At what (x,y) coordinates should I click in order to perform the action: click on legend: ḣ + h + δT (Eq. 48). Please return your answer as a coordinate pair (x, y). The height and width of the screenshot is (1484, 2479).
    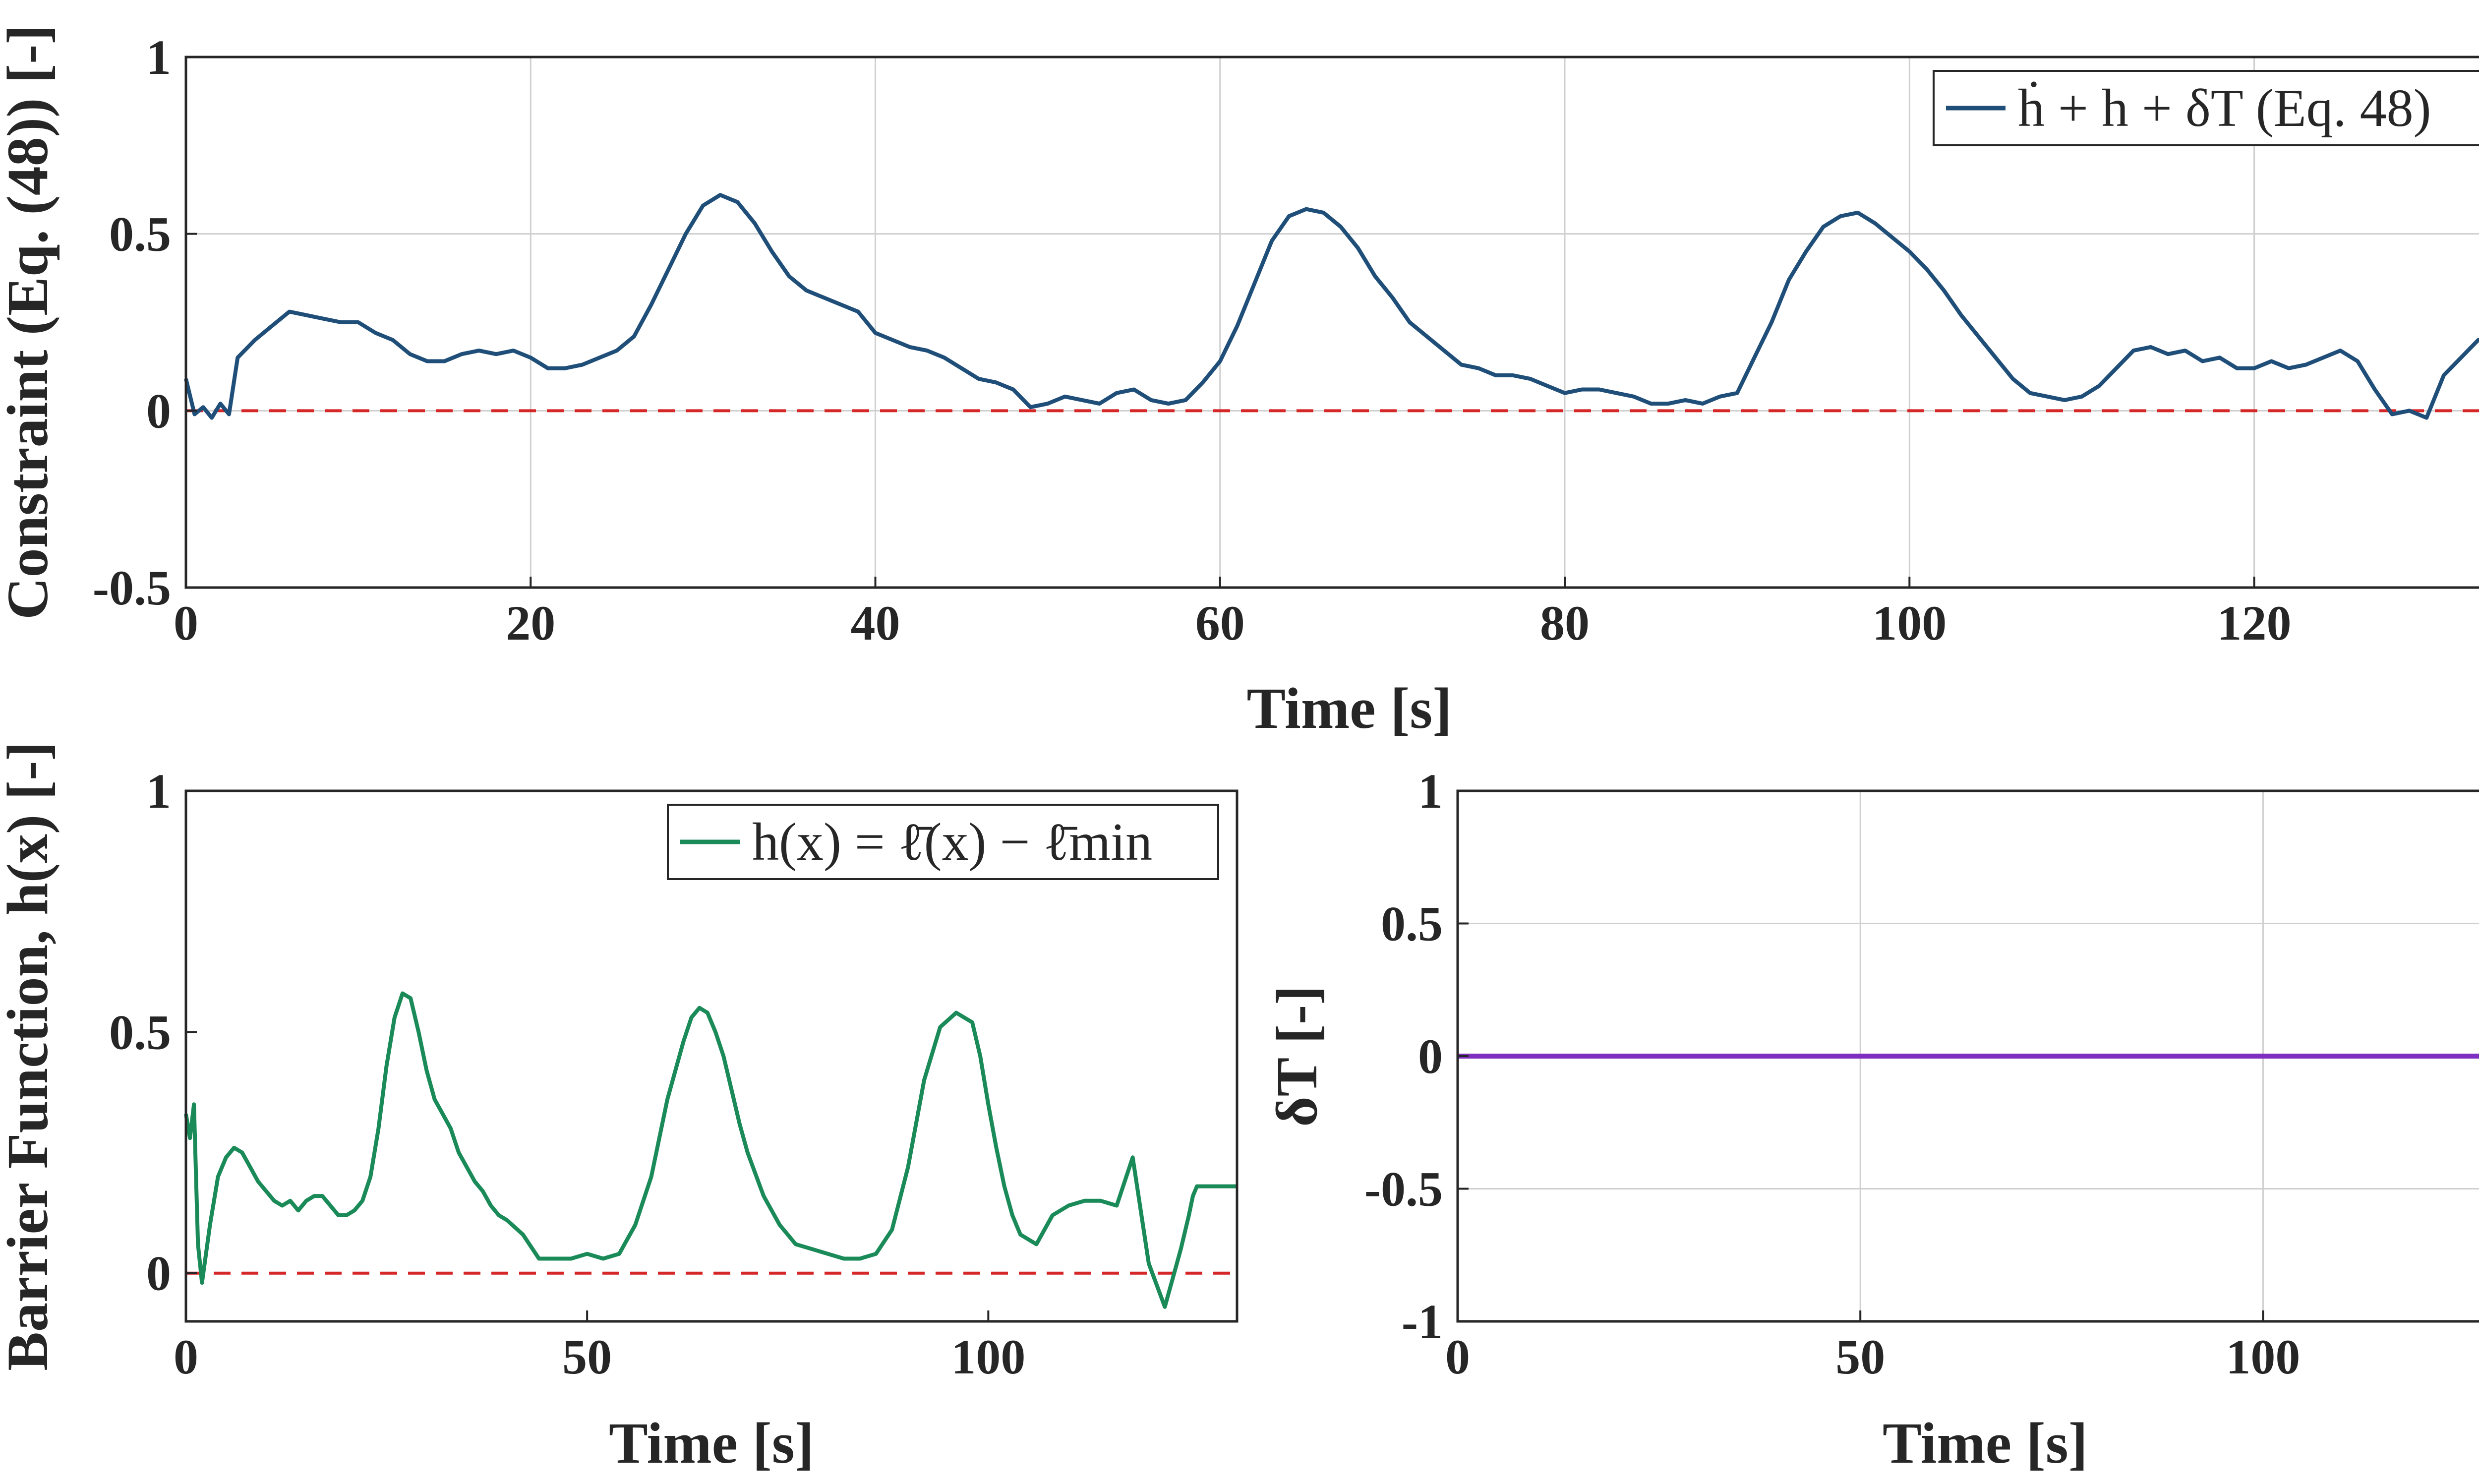
    Looking at the image, I should click on (2206, 108).